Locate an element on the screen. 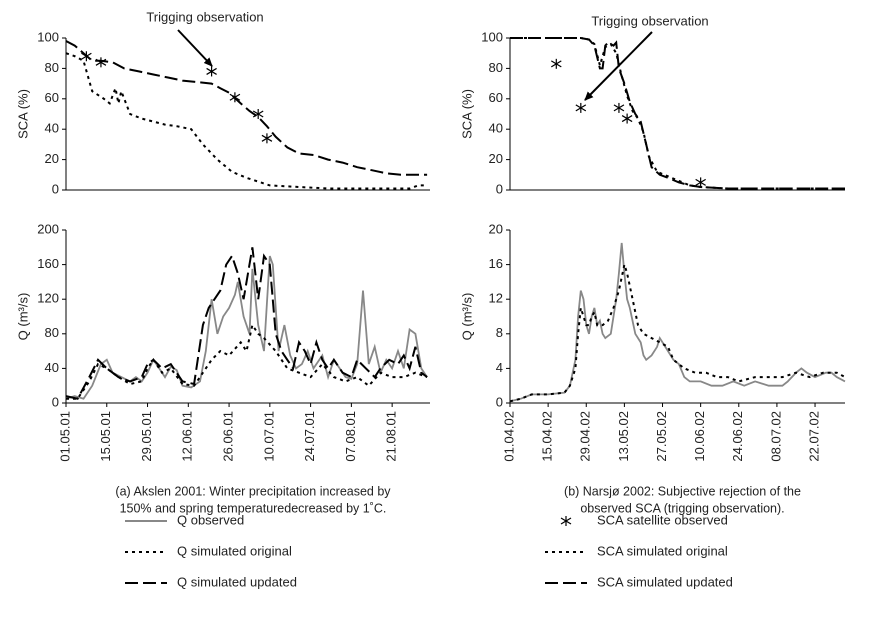  y-tick-label: 8 is located at coordinates (499, 332).